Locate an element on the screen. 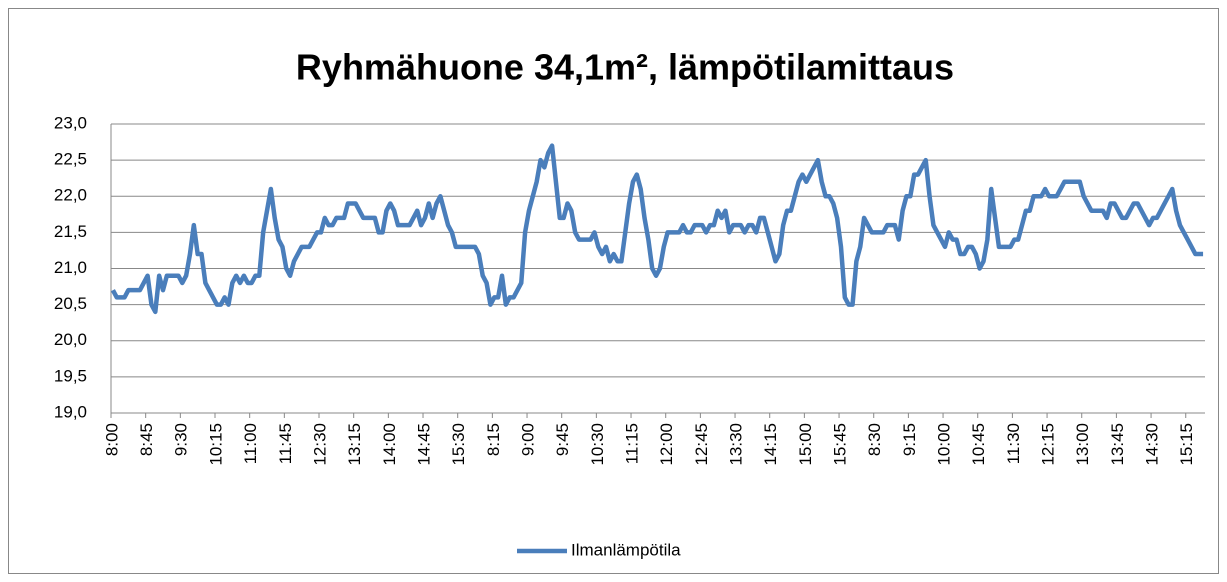  x-tick-label: 9:45 is located at coordinates (562, 439).